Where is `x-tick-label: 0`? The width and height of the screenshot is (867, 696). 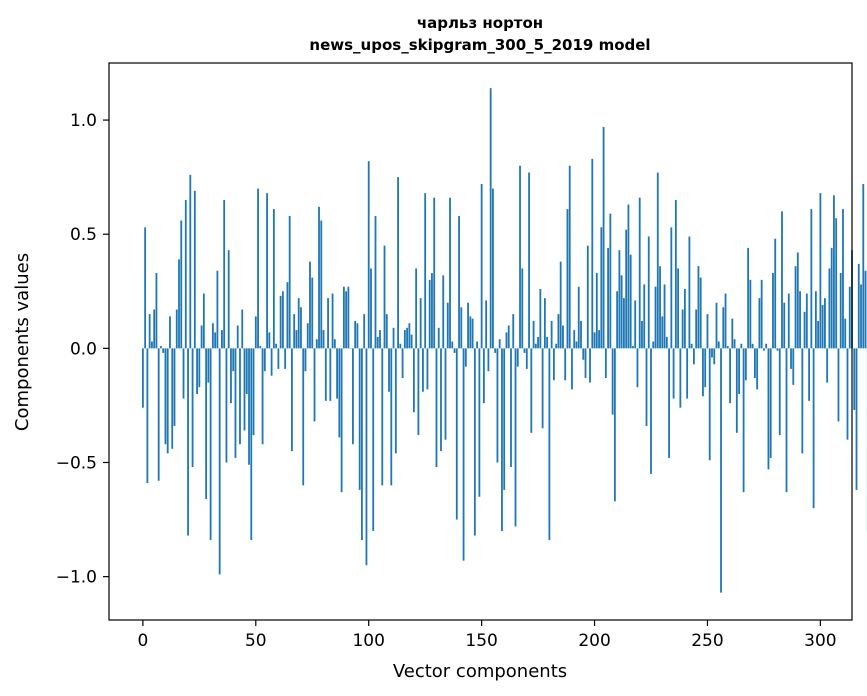
x-tick-label: 0 is located at coordinates (142, 641).